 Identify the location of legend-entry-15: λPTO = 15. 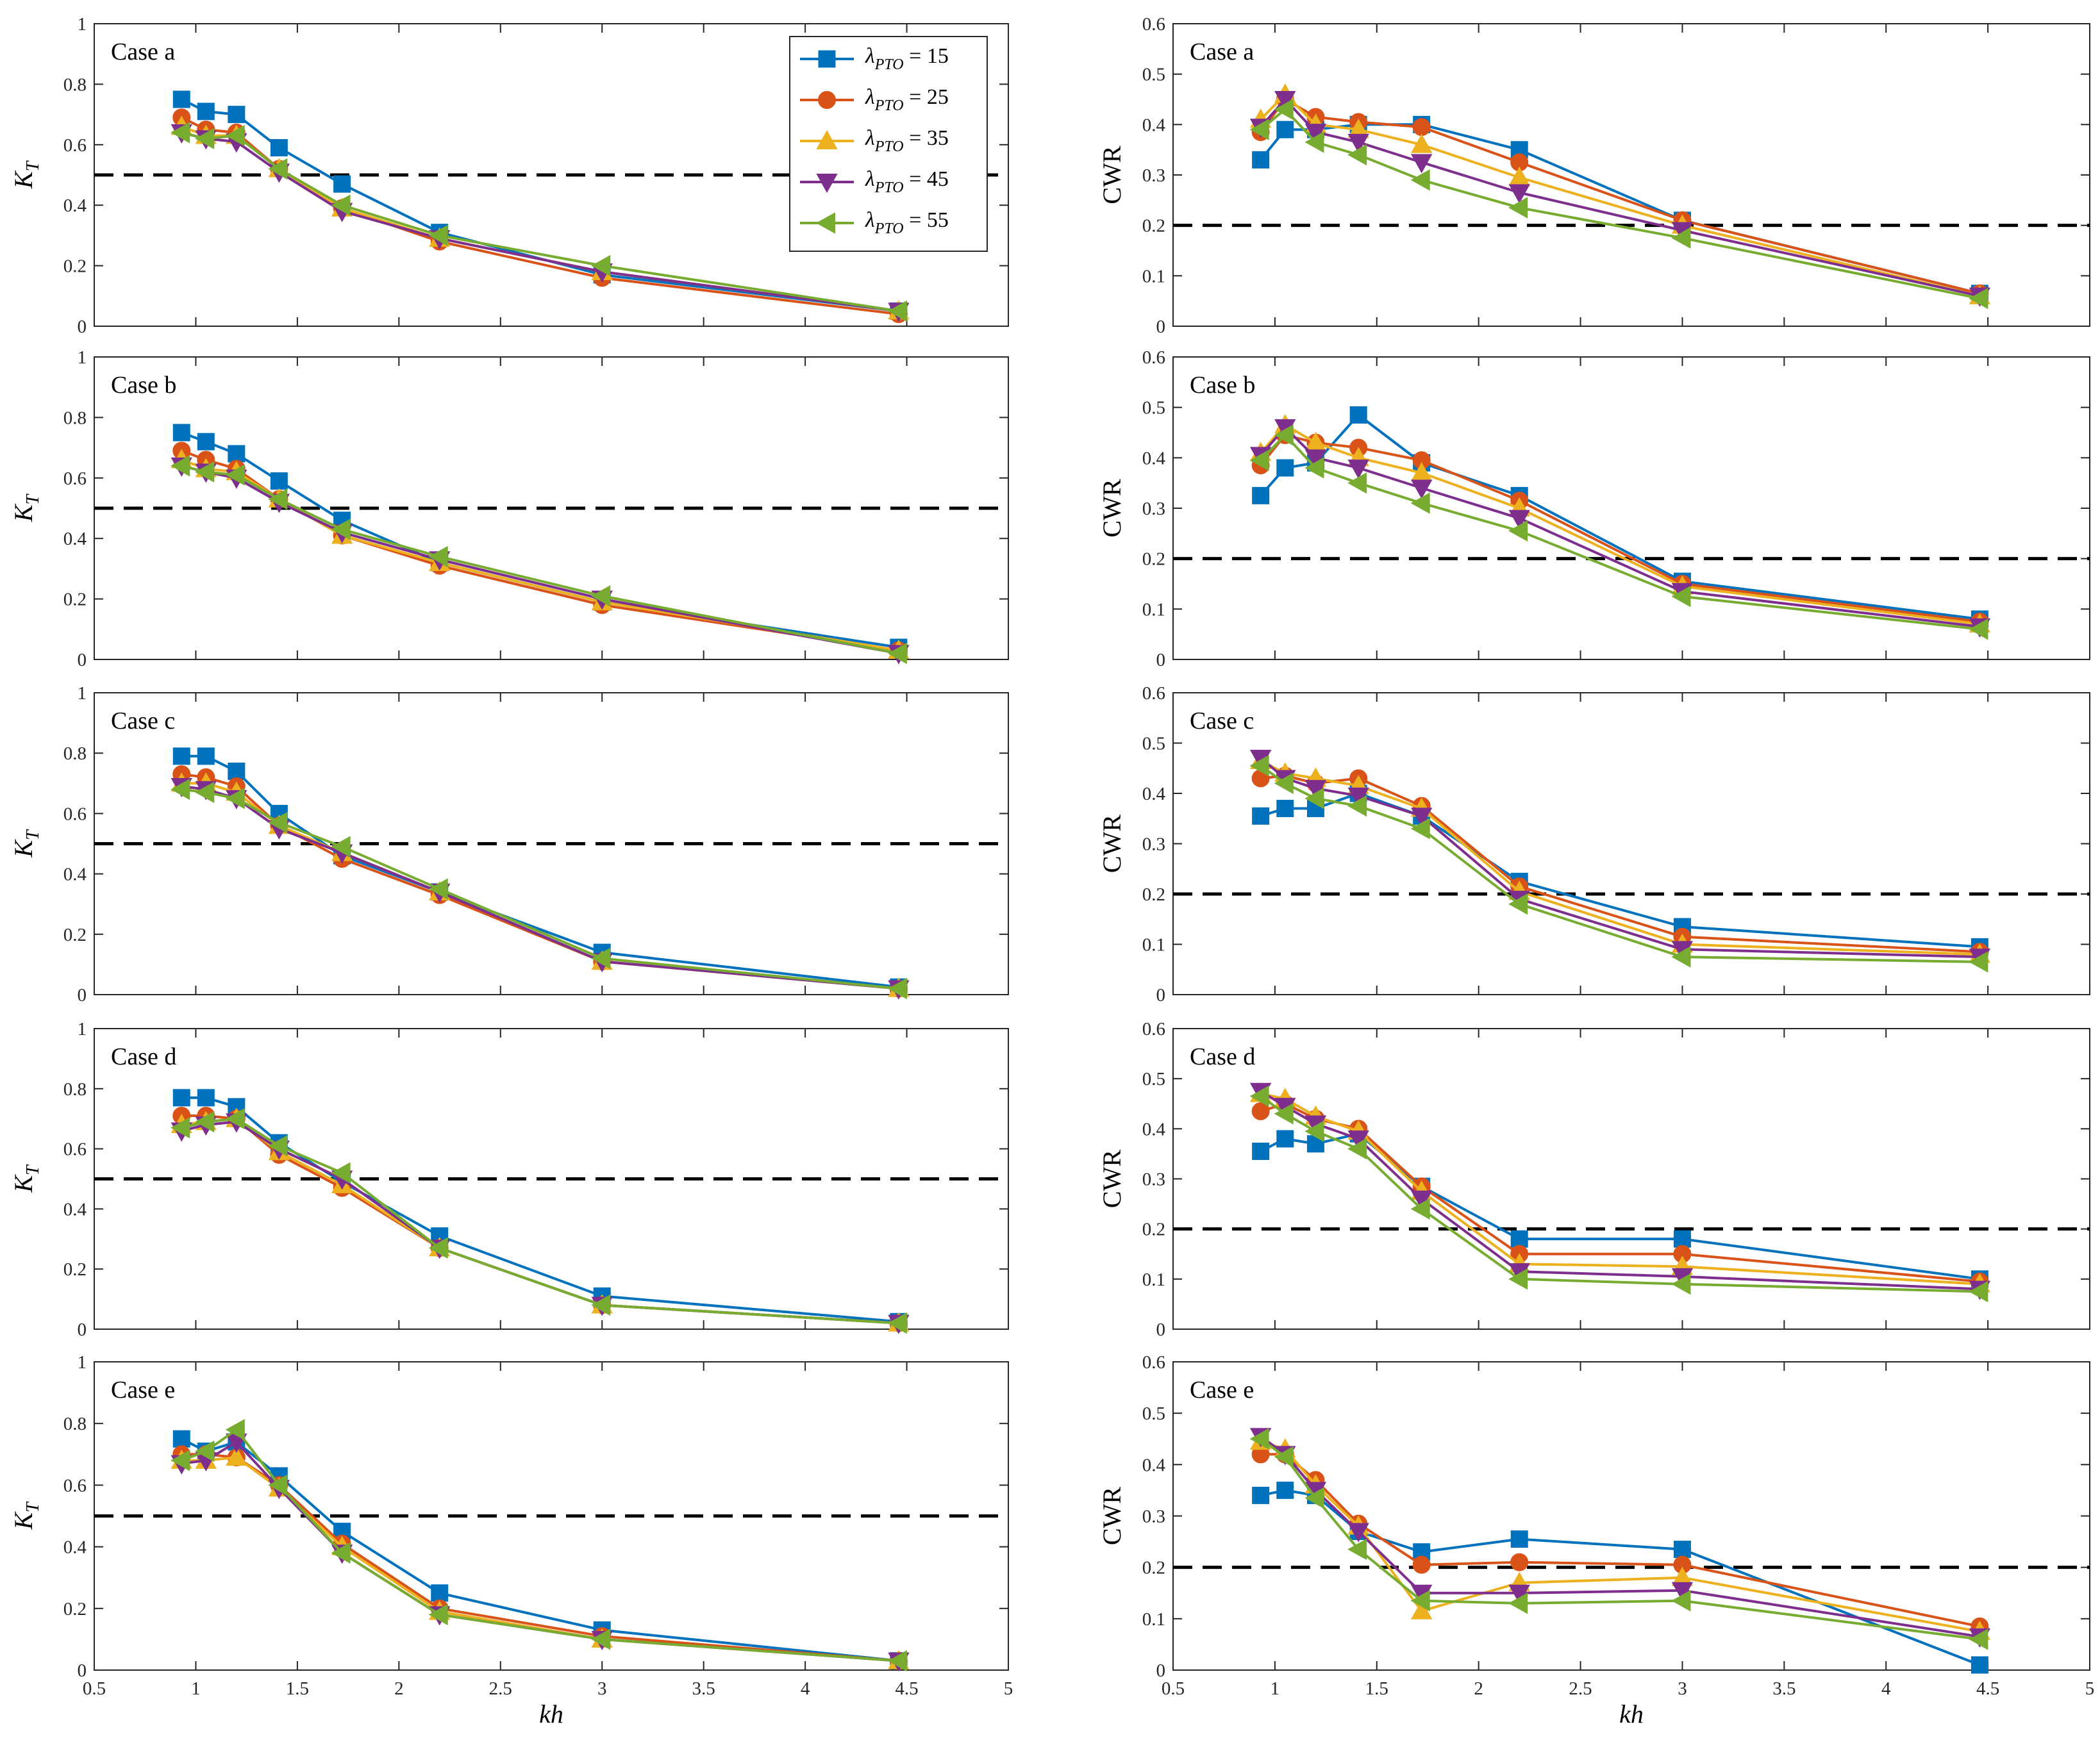
(875, 59).